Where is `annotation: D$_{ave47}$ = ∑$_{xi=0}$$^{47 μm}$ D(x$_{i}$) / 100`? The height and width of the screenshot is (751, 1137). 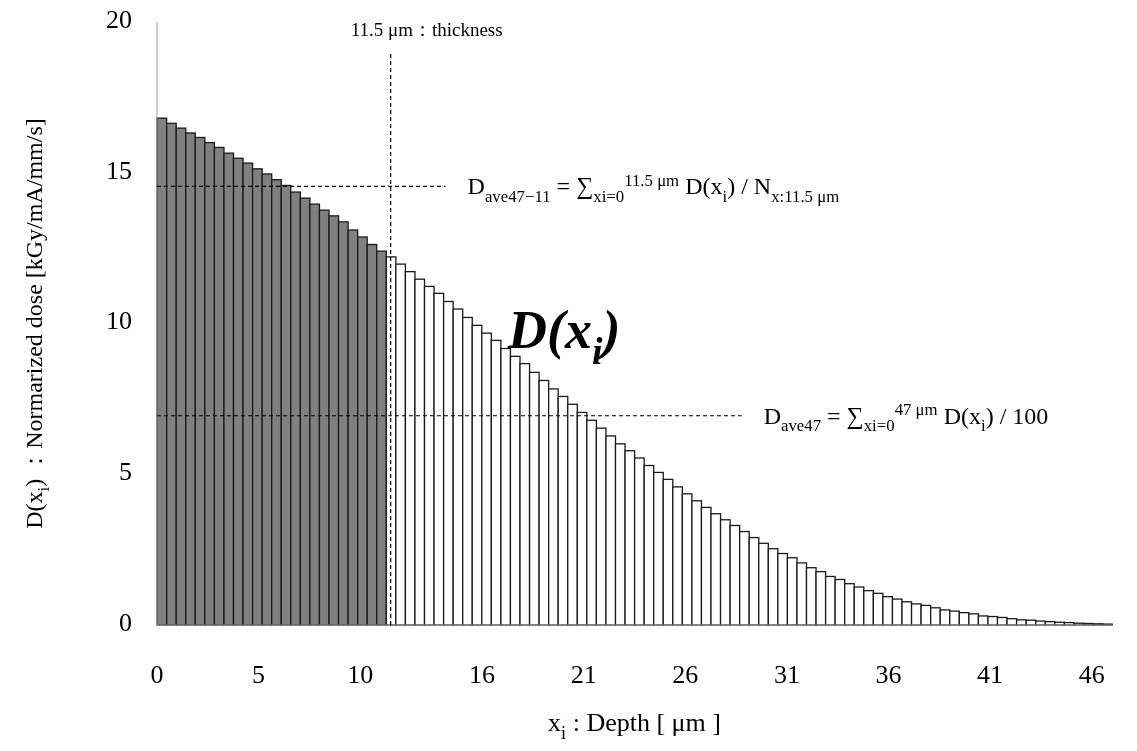 annotation: D$_{ave47}$ = ∑$_{xi=0}$$^{47 μm}$ D(x$_{i}$) / 100 is located at coordinates (906, 417).